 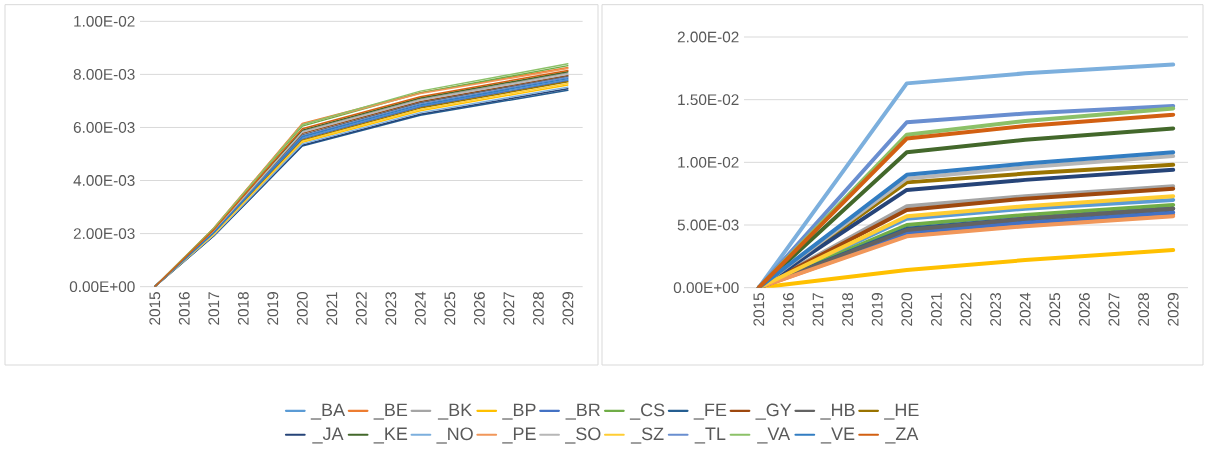 What do you see at coordinates (328, 411) in the screenshot?
I see `legend-label: _BA` at bounding box center [328, 411].